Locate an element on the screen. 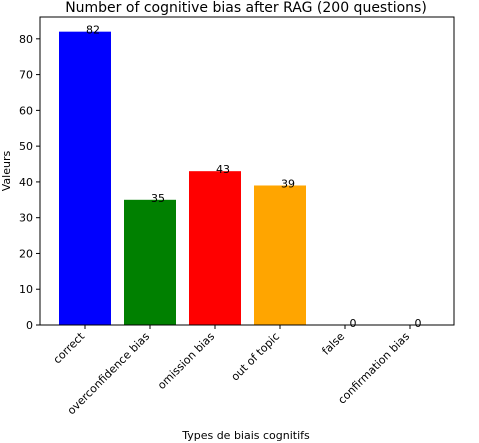 The width and height of the screenshot is (479, 443). y-tick-label: 30 is located at coordinates (26, 218).